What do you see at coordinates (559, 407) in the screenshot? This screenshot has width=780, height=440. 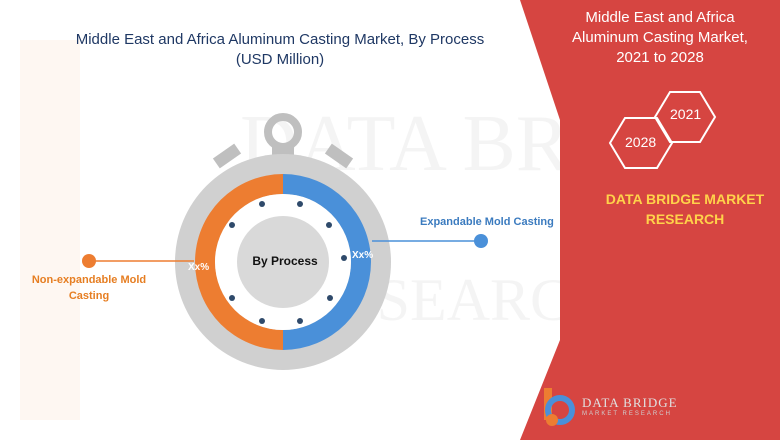 I see `logo-mark` at bounding box center [559, 407].